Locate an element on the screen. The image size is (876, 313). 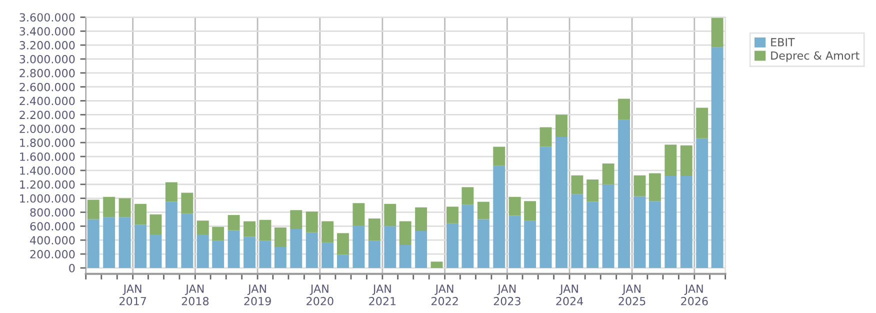
y-tick-label: 2.400.000 is located at coordinates (47, 101).